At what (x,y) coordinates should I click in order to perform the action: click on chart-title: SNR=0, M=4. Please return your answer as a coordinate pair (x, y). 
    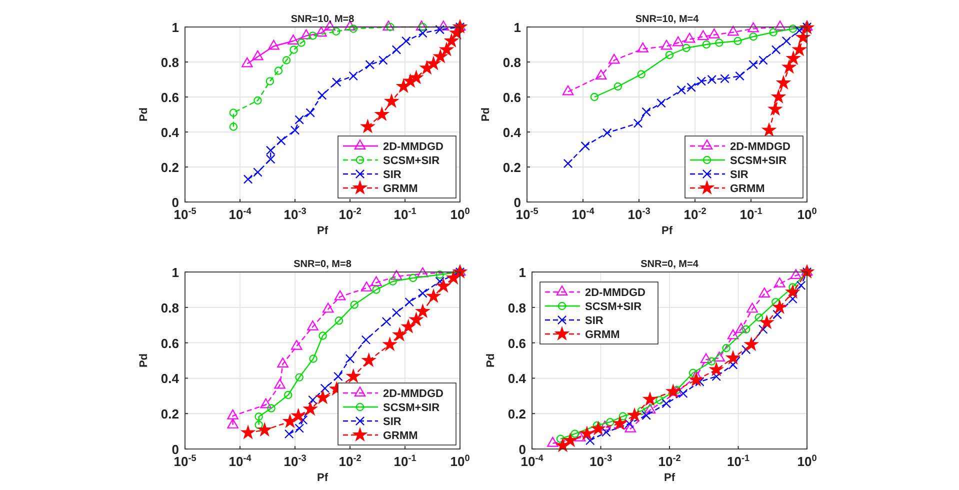
    Looking at the image, I should click on (669, 264).